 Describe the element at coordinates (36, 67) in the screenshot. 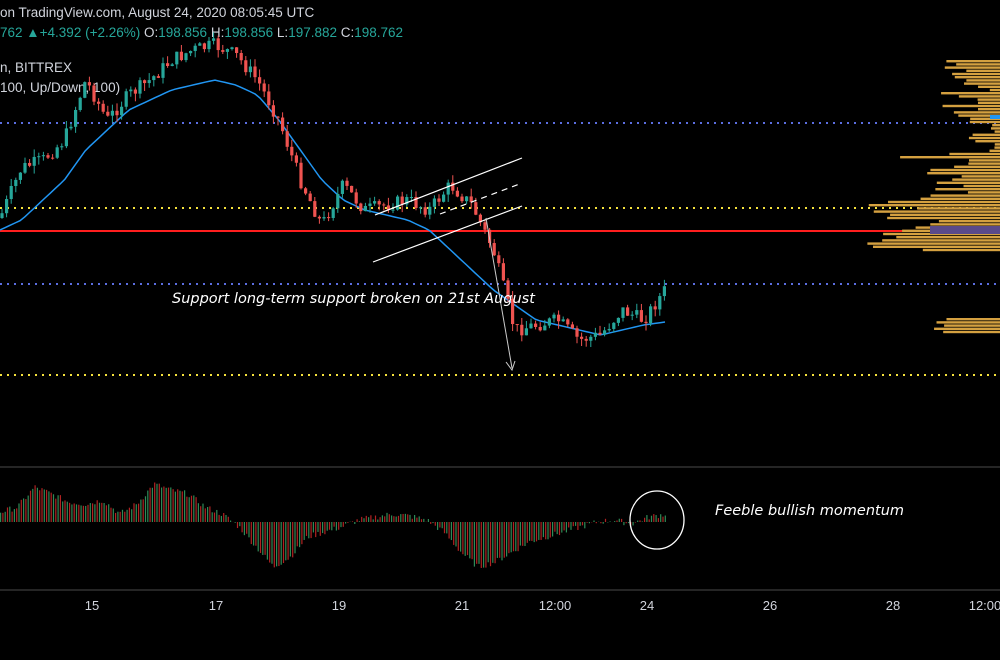

I see `symbol-legend: n, BITTREX` at that location.